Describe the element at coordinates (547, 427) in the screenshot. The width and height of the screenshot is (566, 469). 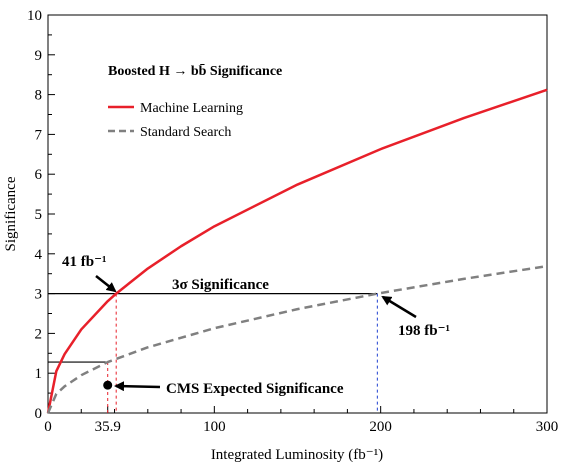
I see `x-tick-label: 300` at that location.